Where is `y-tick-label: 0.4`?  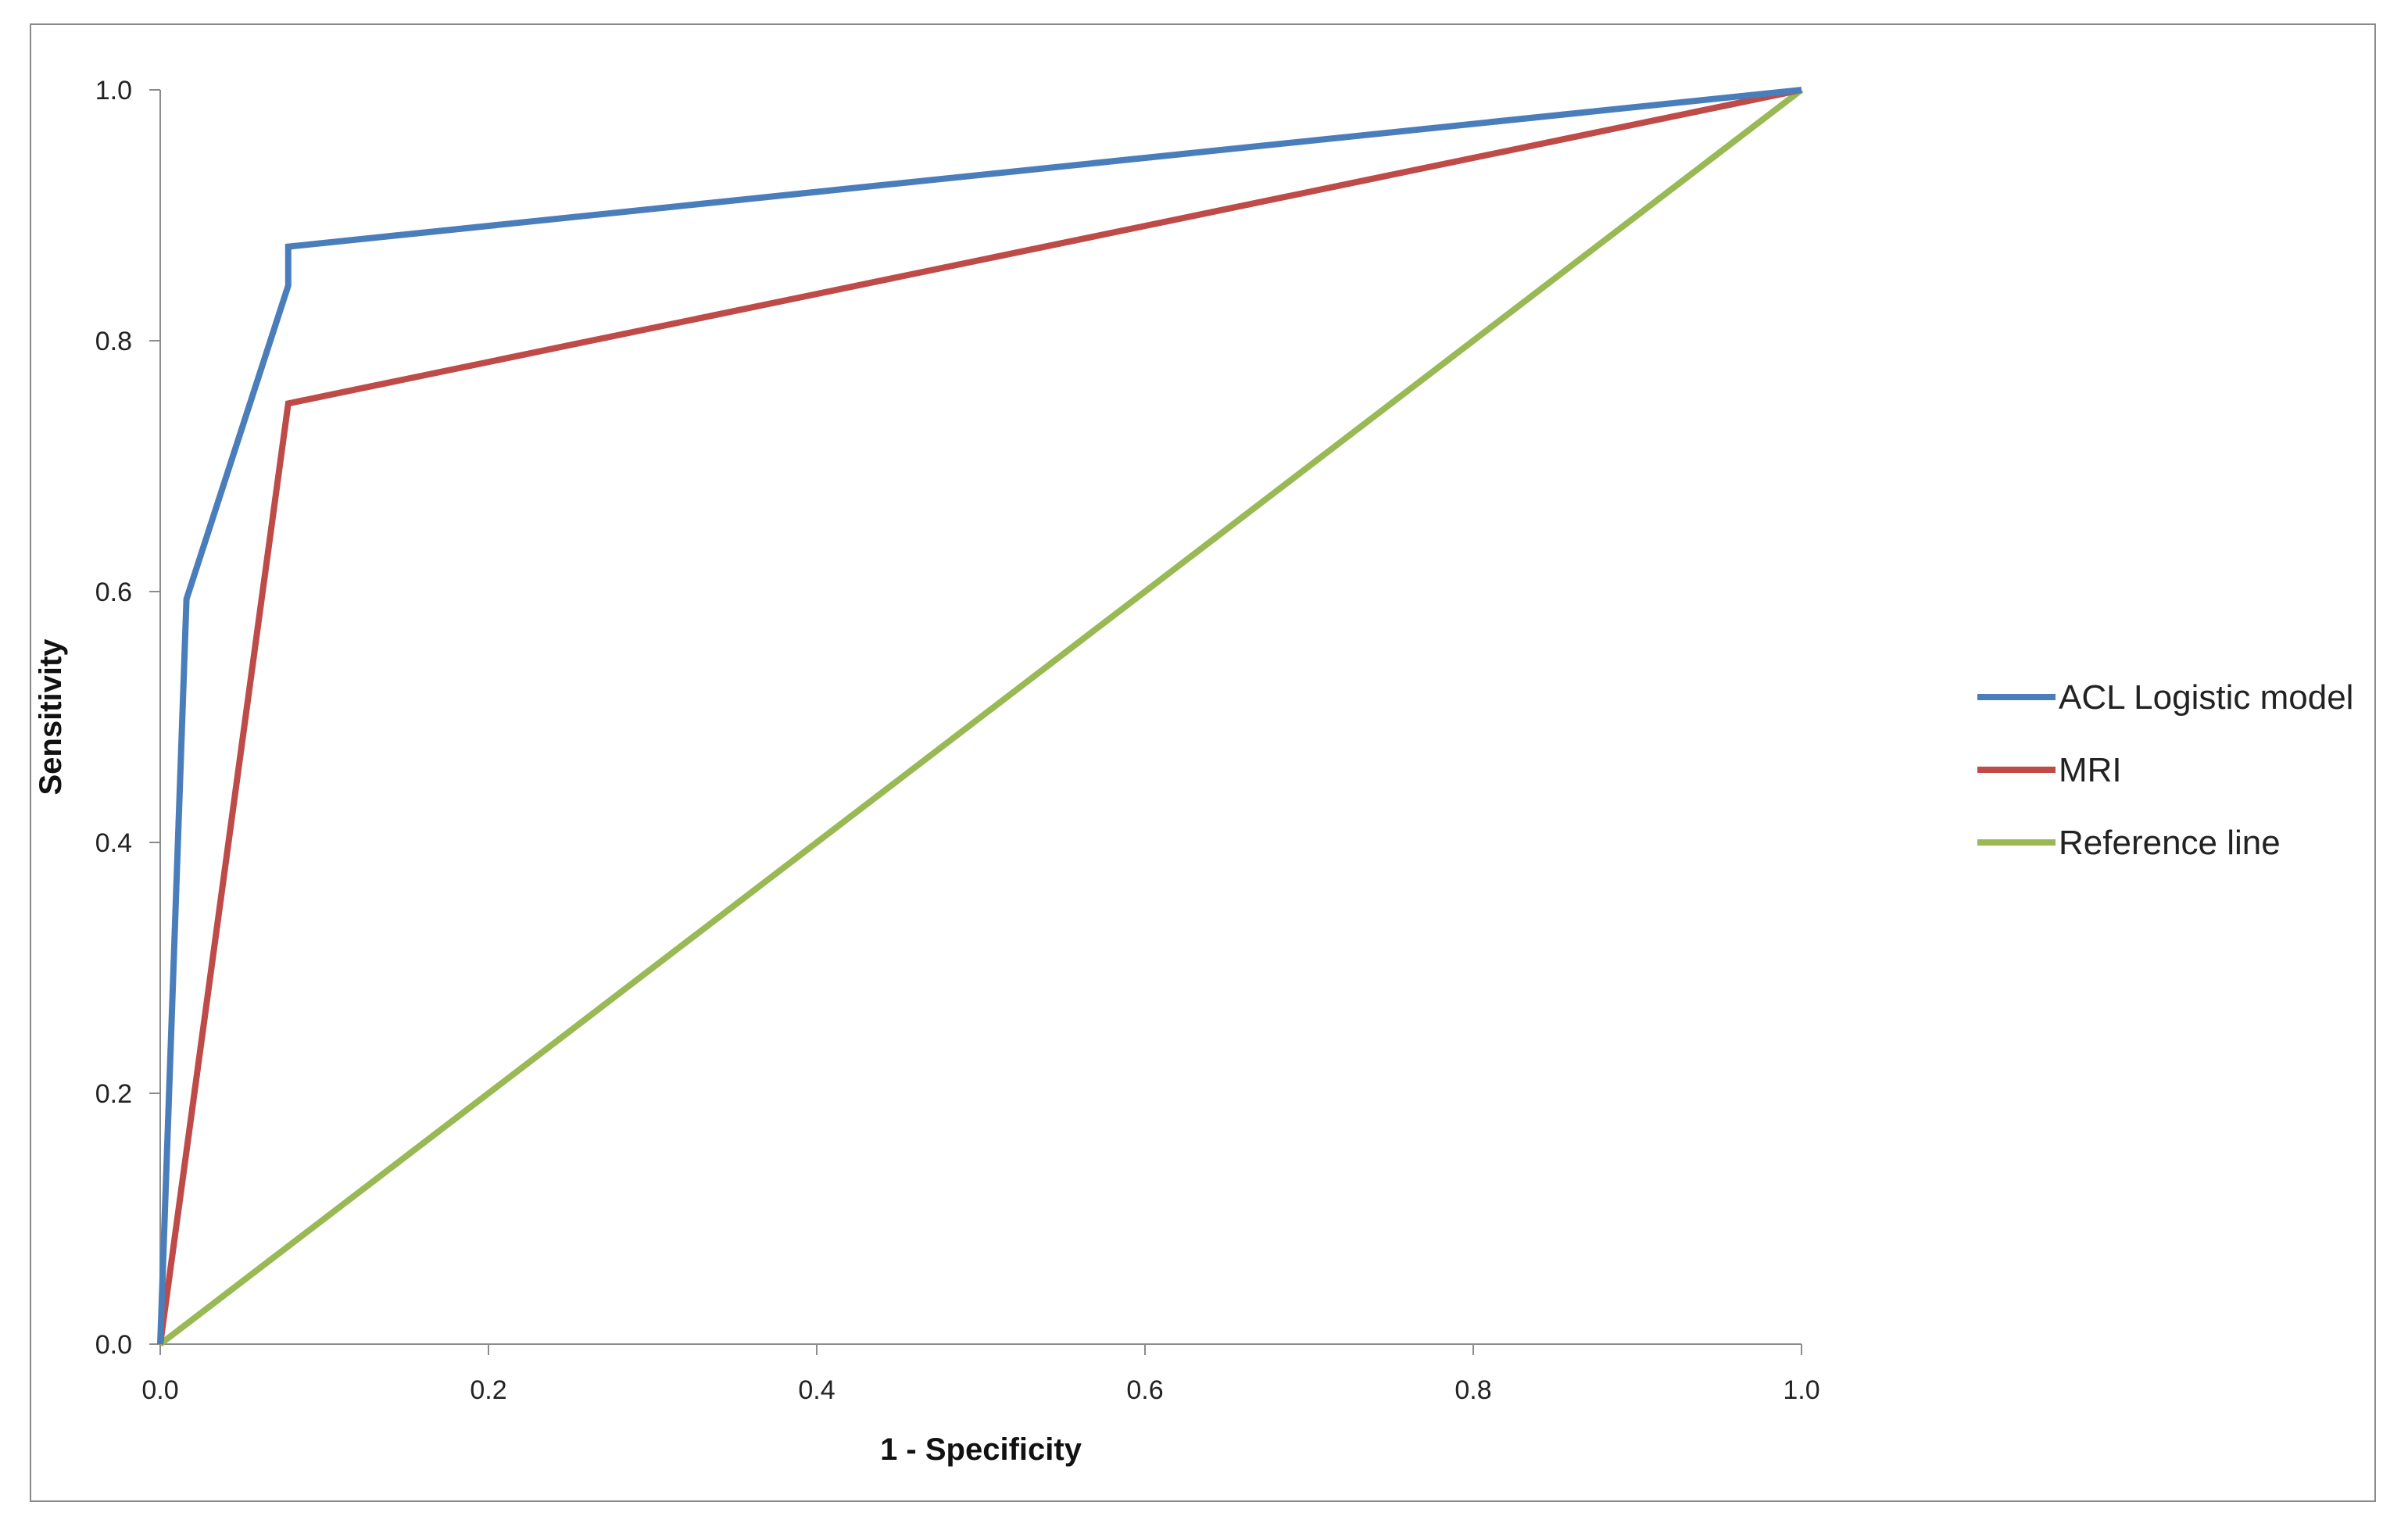 y-tick-label: 0.4 is located at coordinates (113, 843).